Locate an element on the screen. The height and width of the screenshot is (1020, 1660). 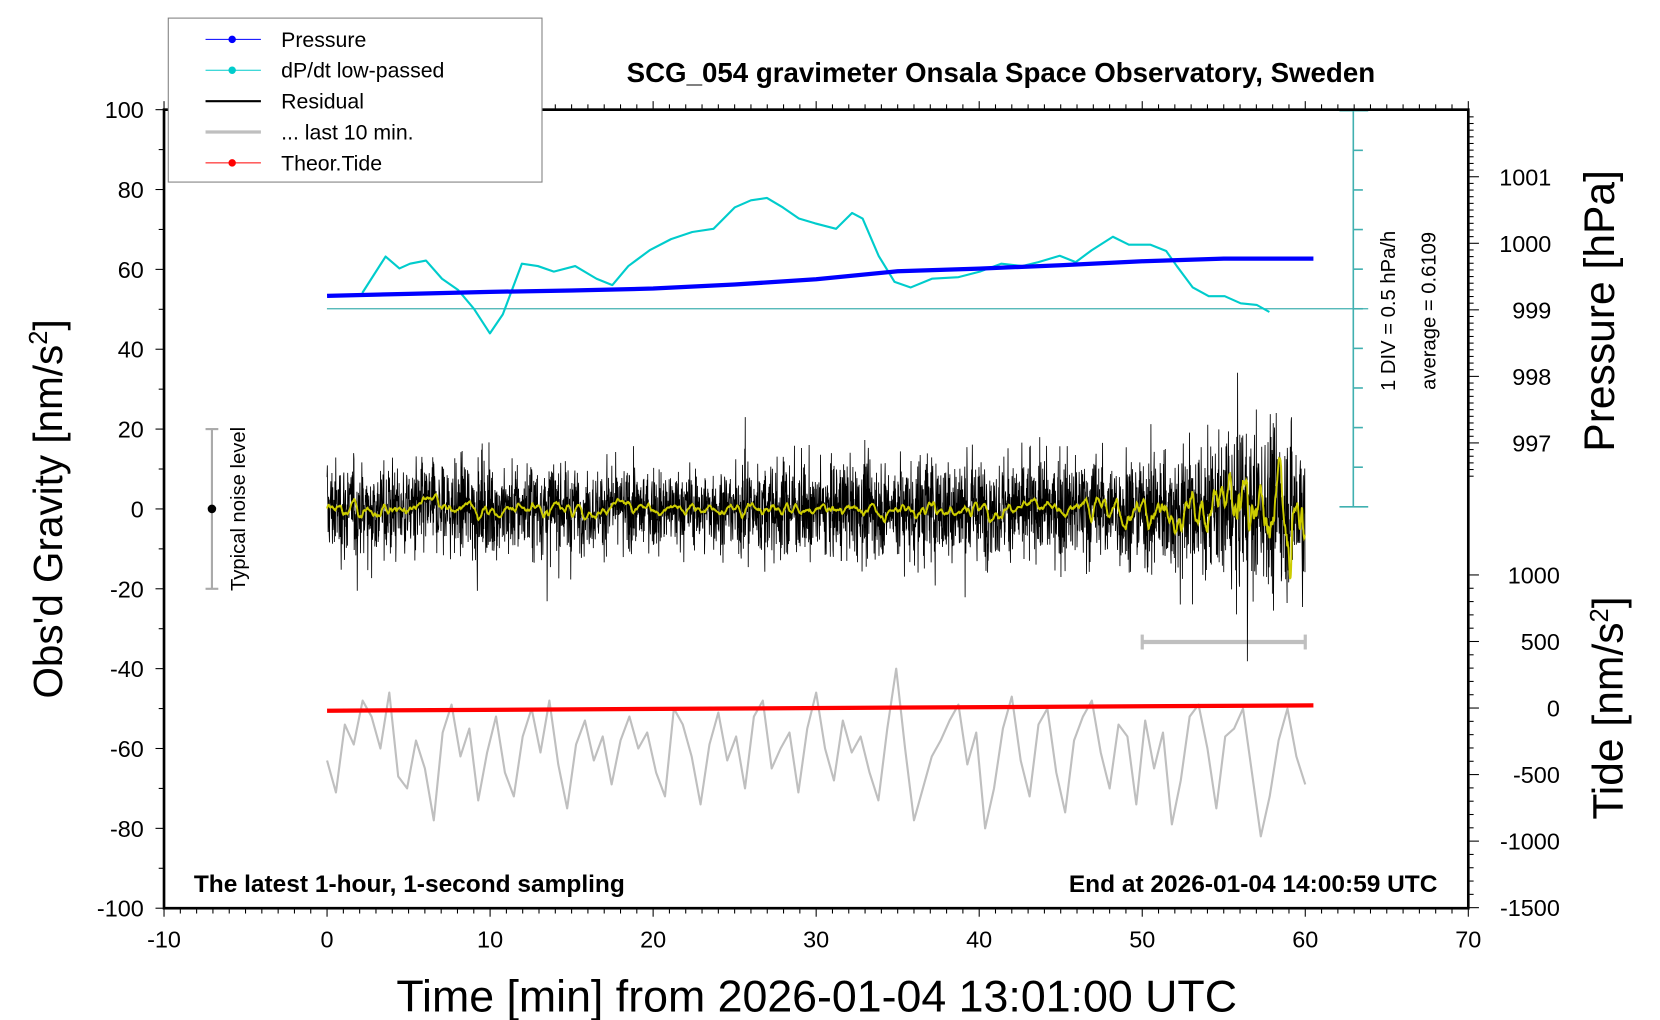
y-tick-label: -60 is located at coordinates (127, 749).